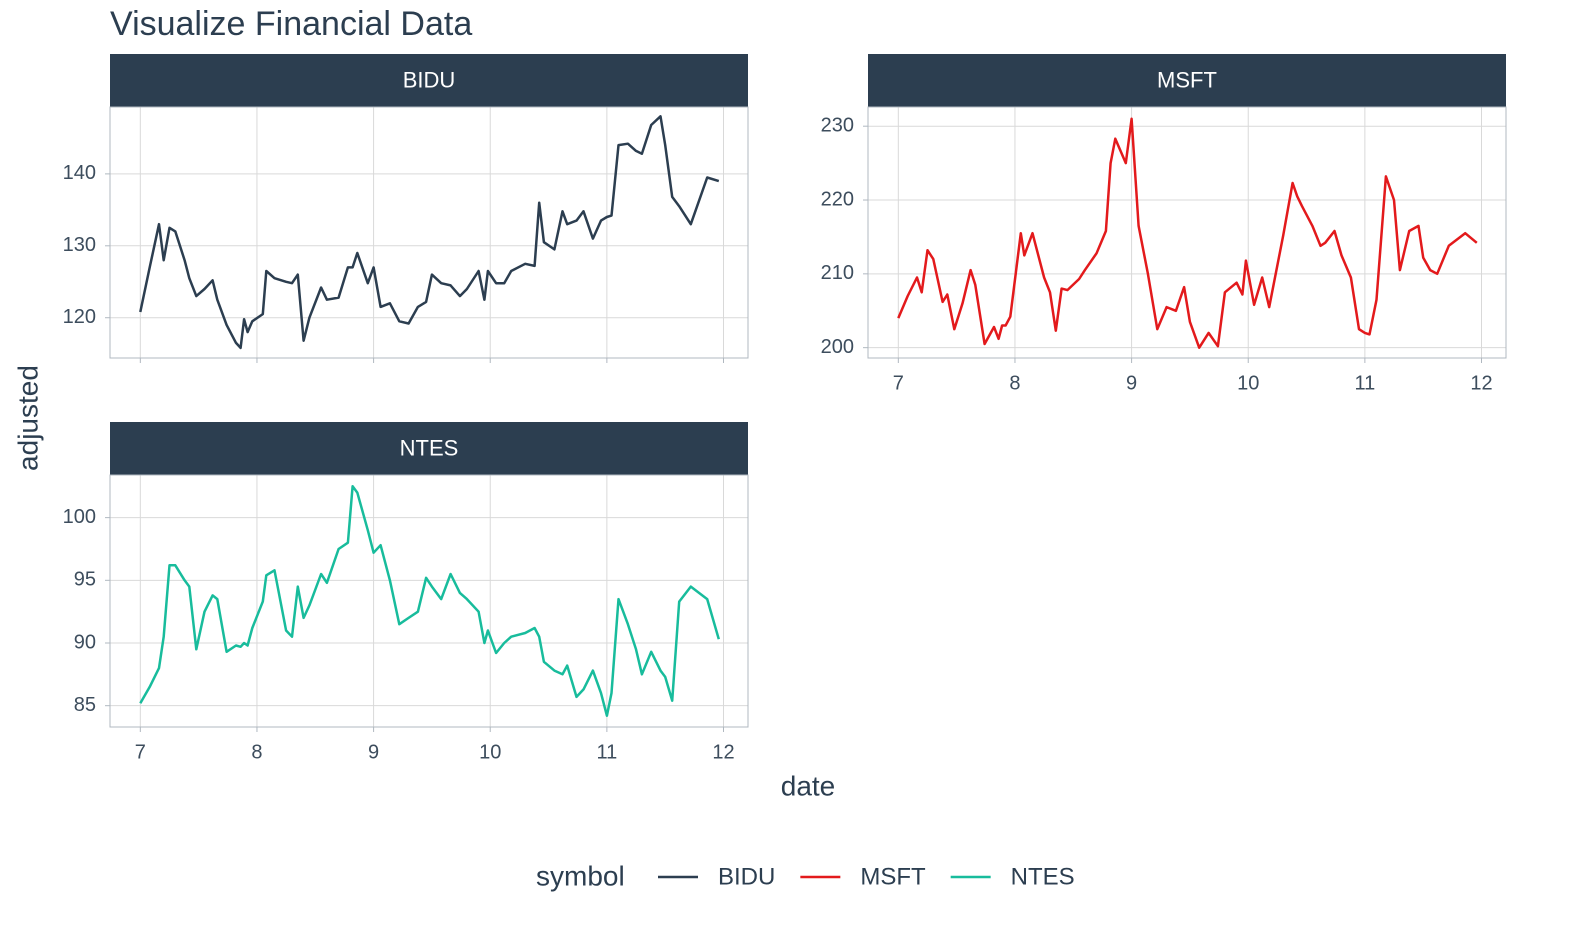 The image size is (1586, 935). Describe the element at coordinates (27, 418) in the screenshot. I see `y-axis-label: adjusted` at that location.